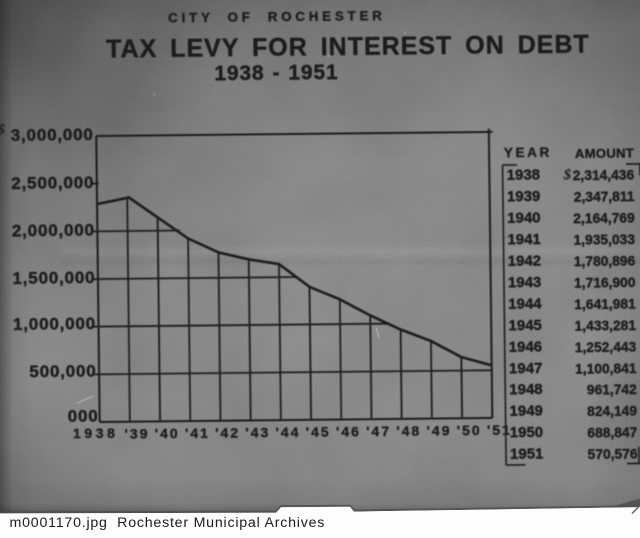 This screenshot has height=538, width=640. I want to click on svg-text: '51, so click(499, 430).